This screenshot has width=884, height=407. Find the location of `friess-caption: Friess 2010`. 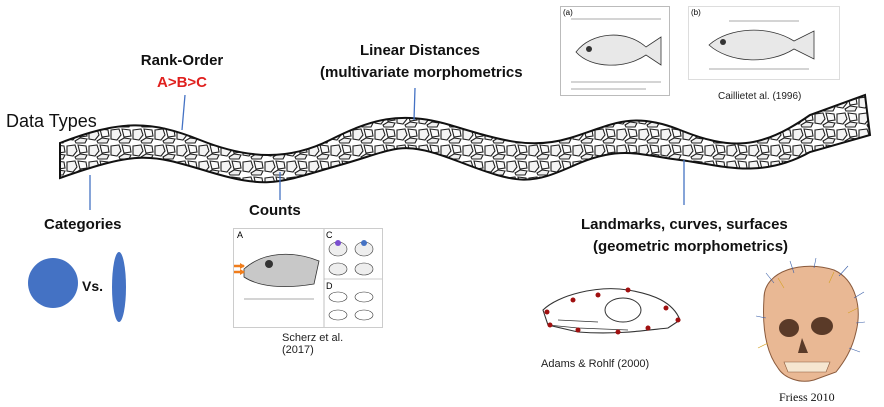

friess-caption: Friess 2010 is located at coordinates (807, 397).